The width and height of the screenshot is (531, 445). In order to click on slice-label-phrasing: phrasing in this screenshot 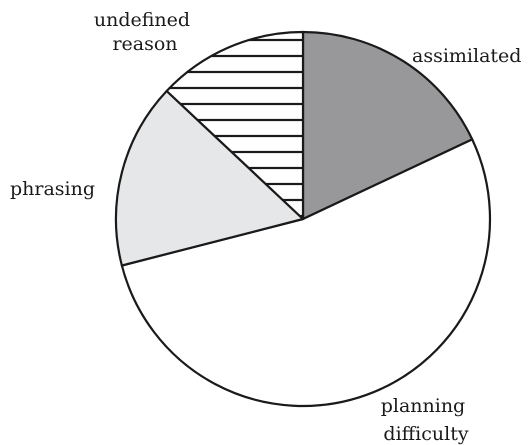, I will do `click(52, 189)`.